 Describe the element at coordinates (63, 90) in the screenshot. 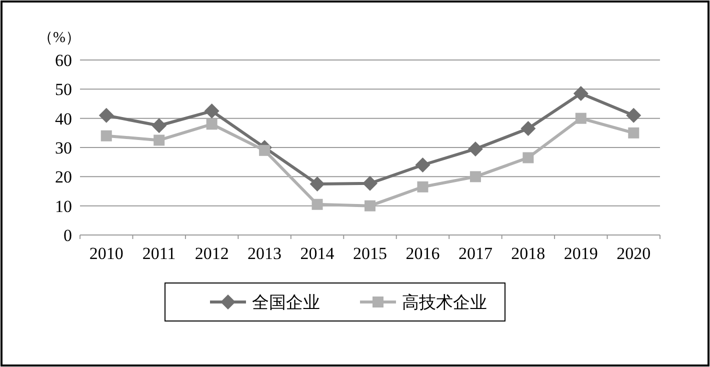

I see `y-tick-label: 50` at that location.